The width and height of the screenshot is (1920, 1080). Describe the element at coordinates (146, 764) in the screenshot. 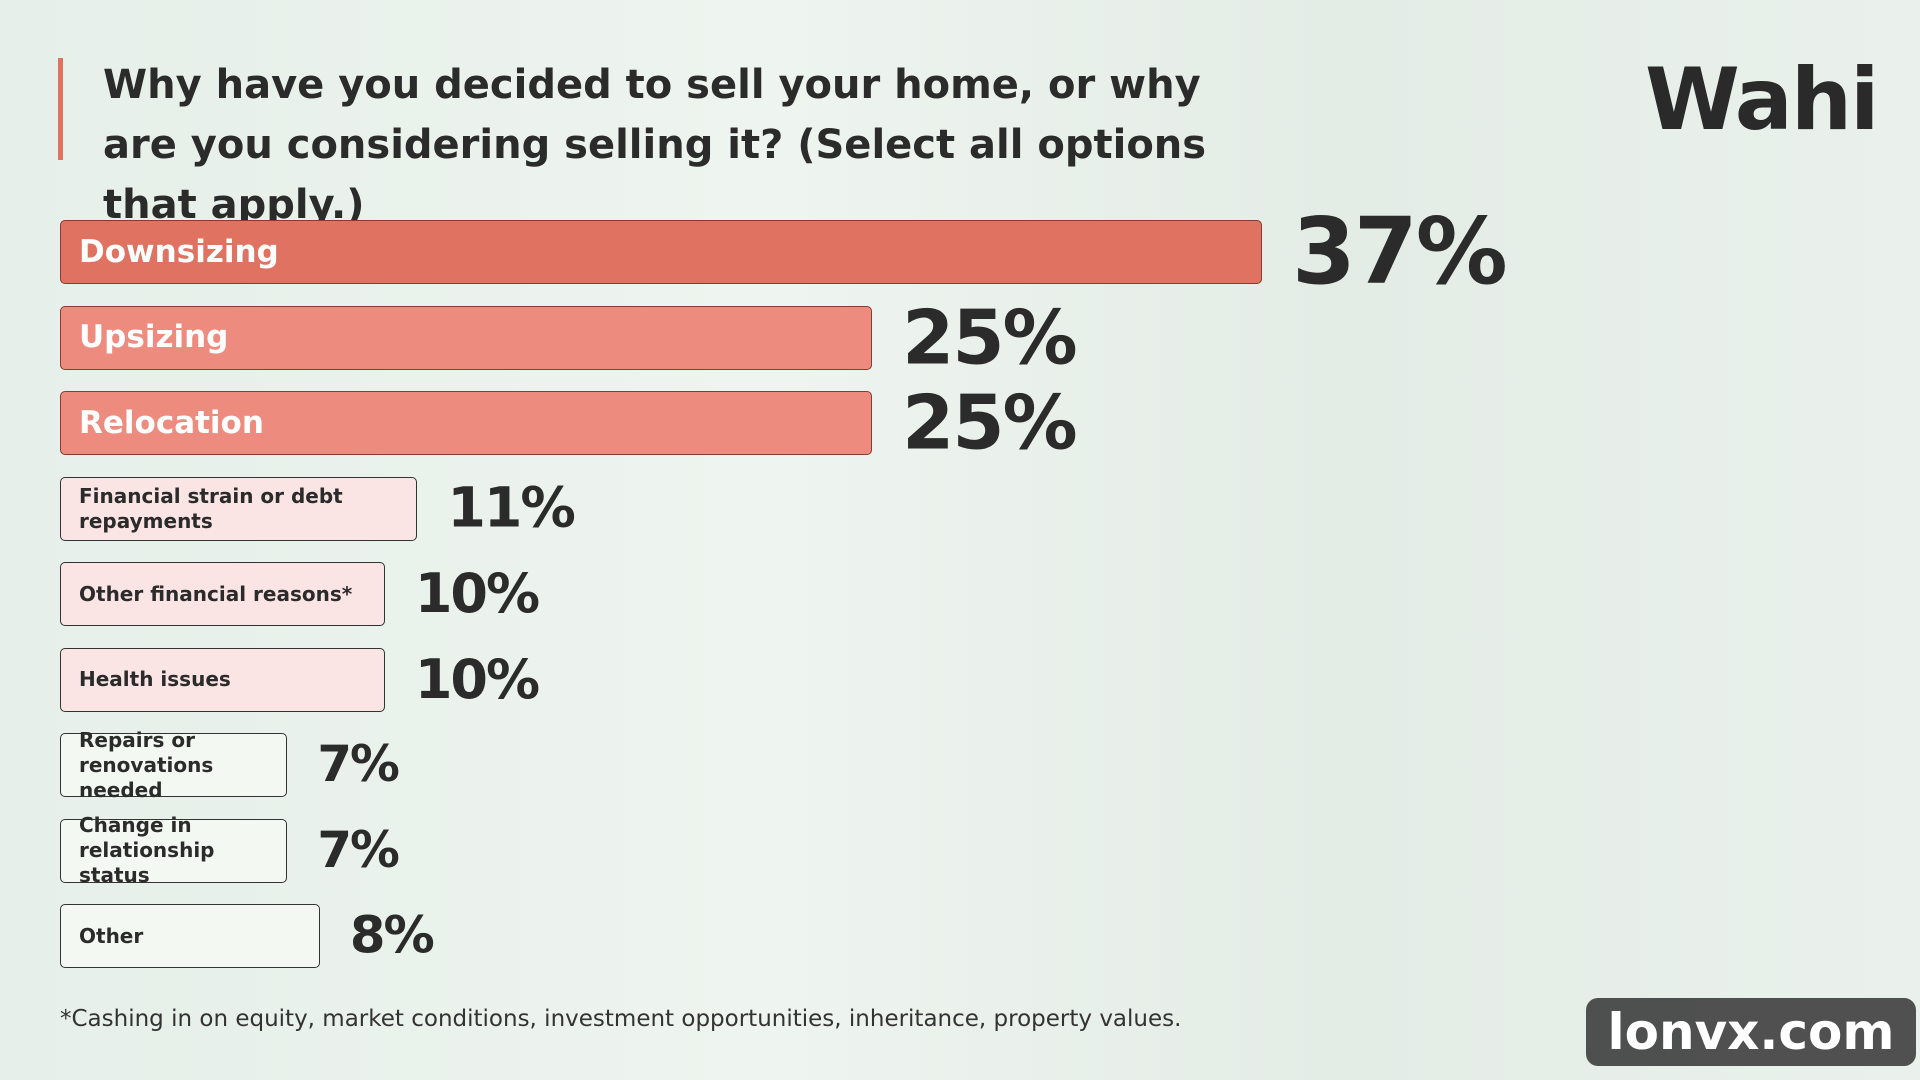

I see `bar-label: Repairs or renovations needed` at that location.